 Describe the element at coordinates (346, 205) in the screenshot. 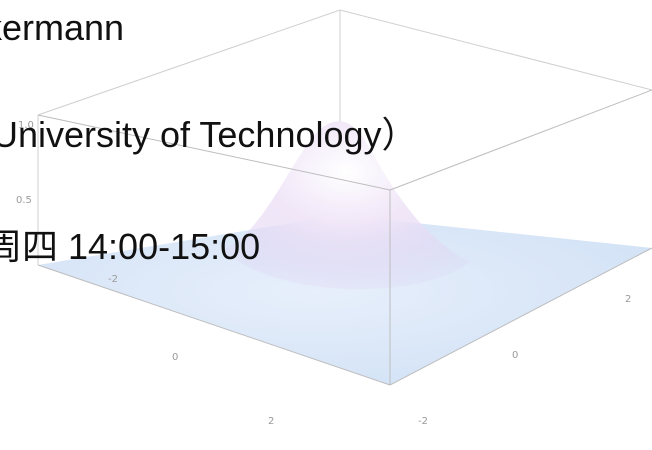

I see `surface-peak` at that location.